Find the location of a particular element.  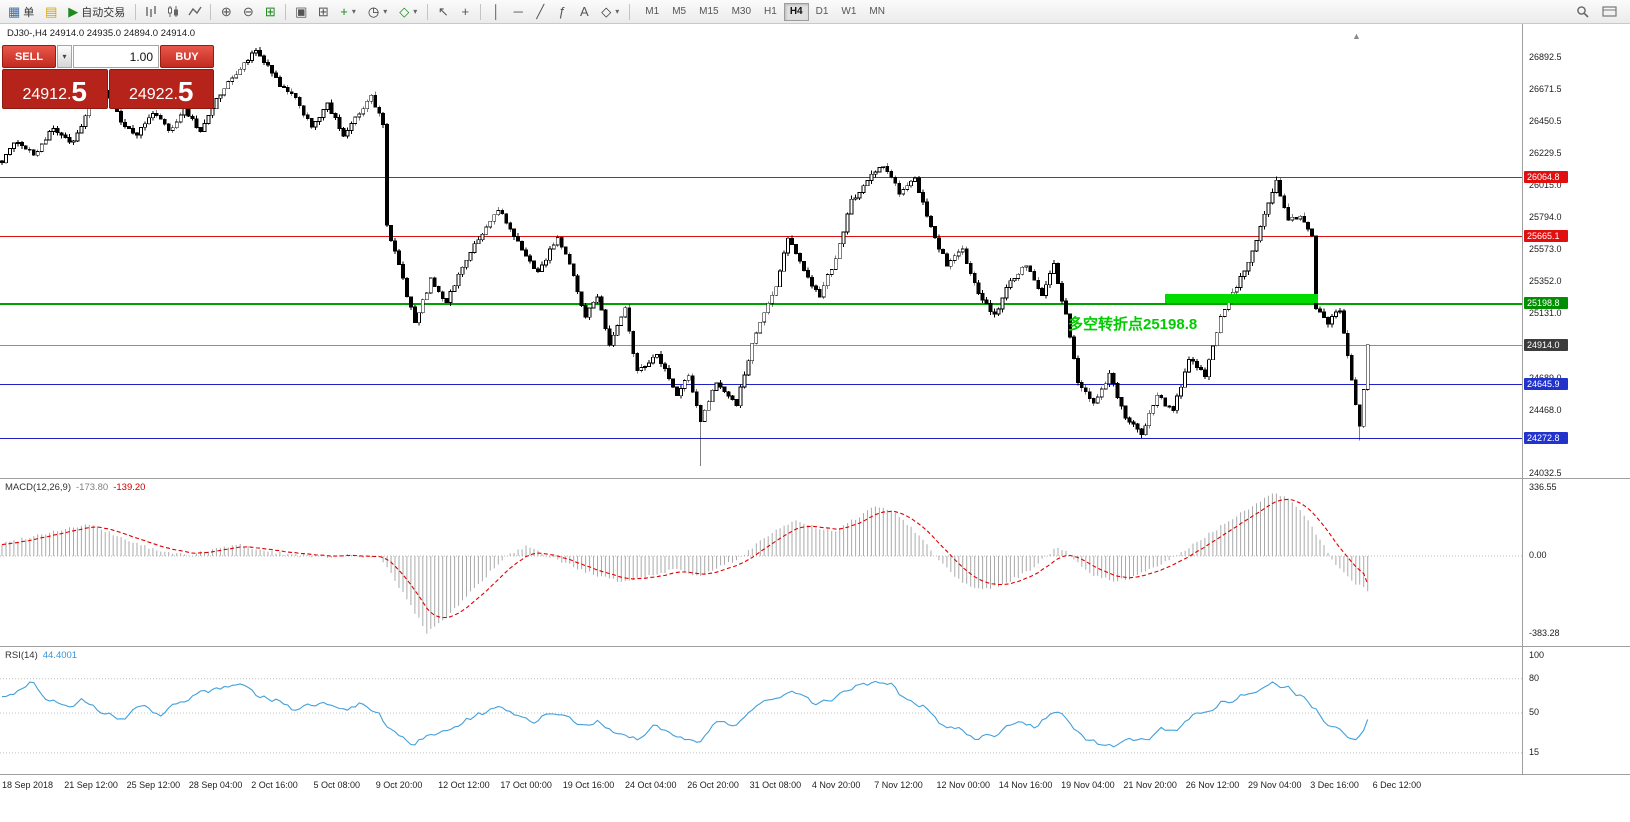

toolbar-right-icons is located at coordinates (1600, 12).